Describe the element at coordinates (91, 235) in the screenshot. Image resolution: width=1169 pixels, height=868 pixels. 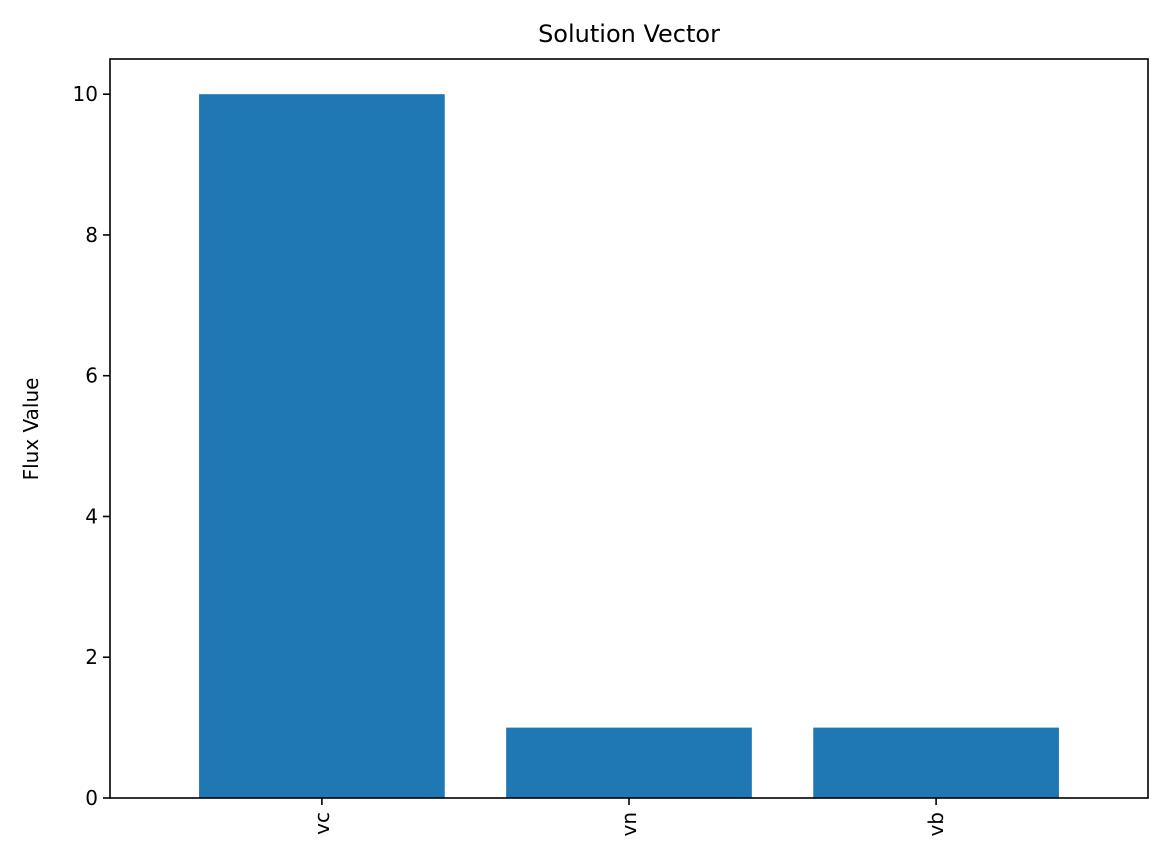
I see `y-tick-label: 8` at that location.